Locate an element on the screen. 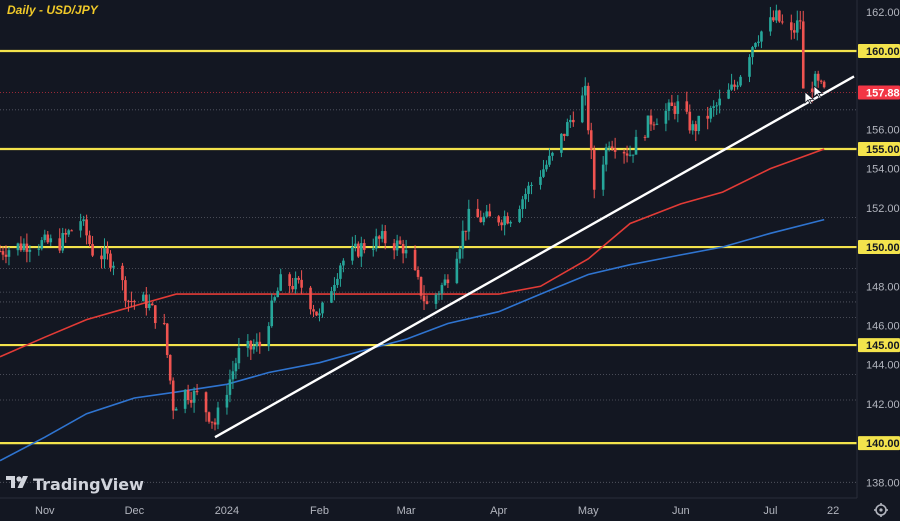  level-label-1: 155.000 is located at coordinates (883, 150).